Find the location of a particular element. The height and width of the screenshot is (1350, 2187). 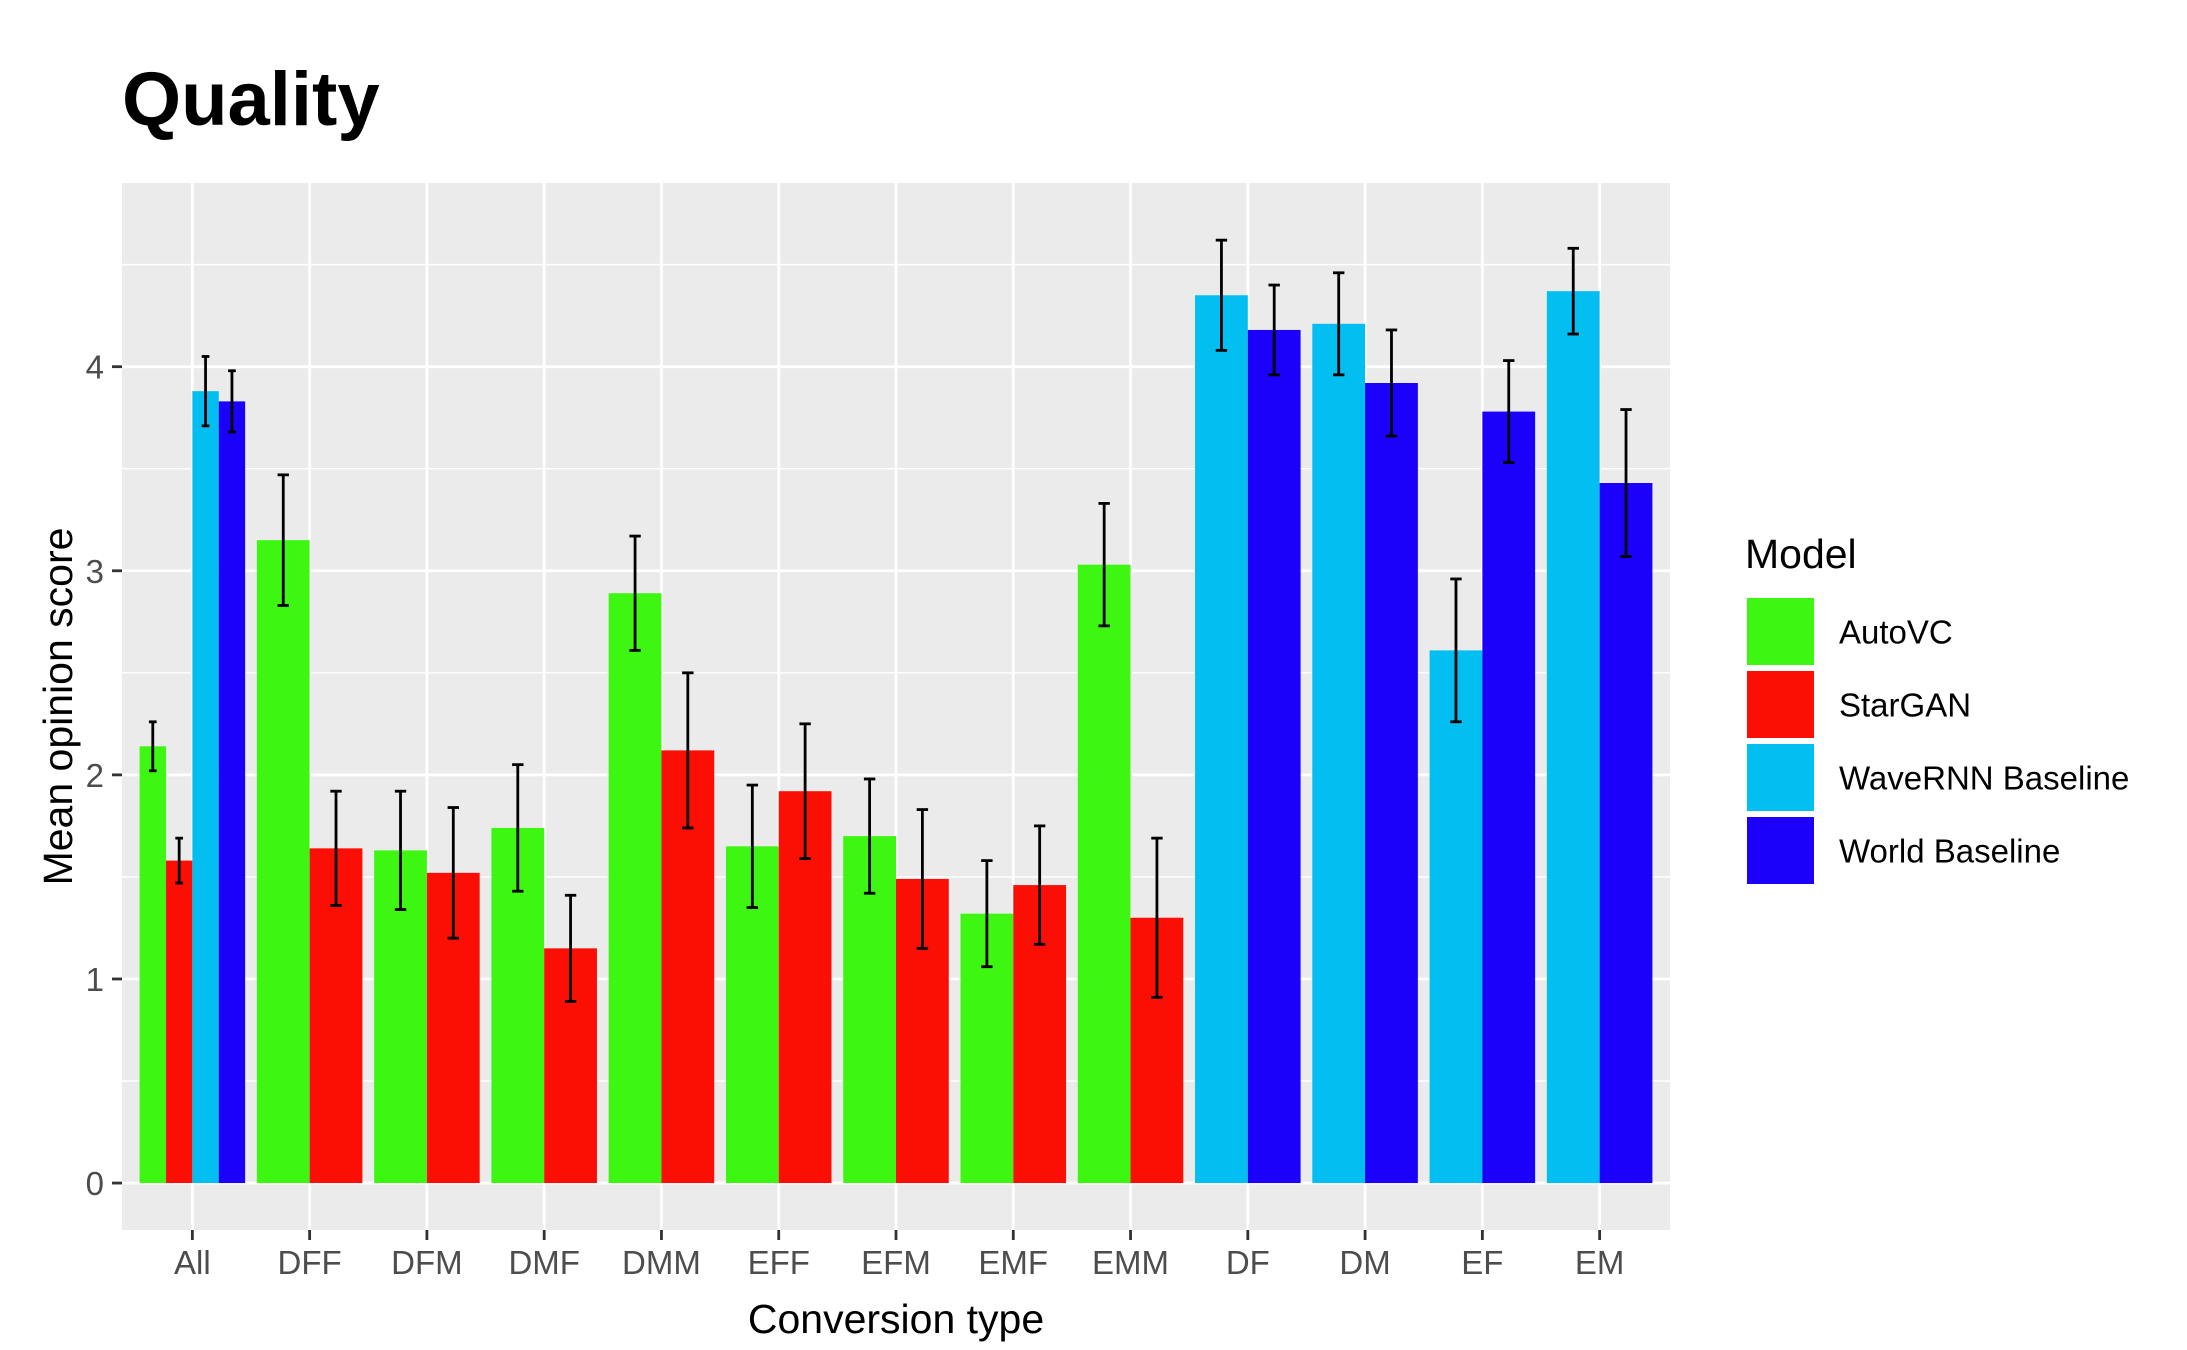

bar-dm-world-baseline is located at coordinates (1391, 783).